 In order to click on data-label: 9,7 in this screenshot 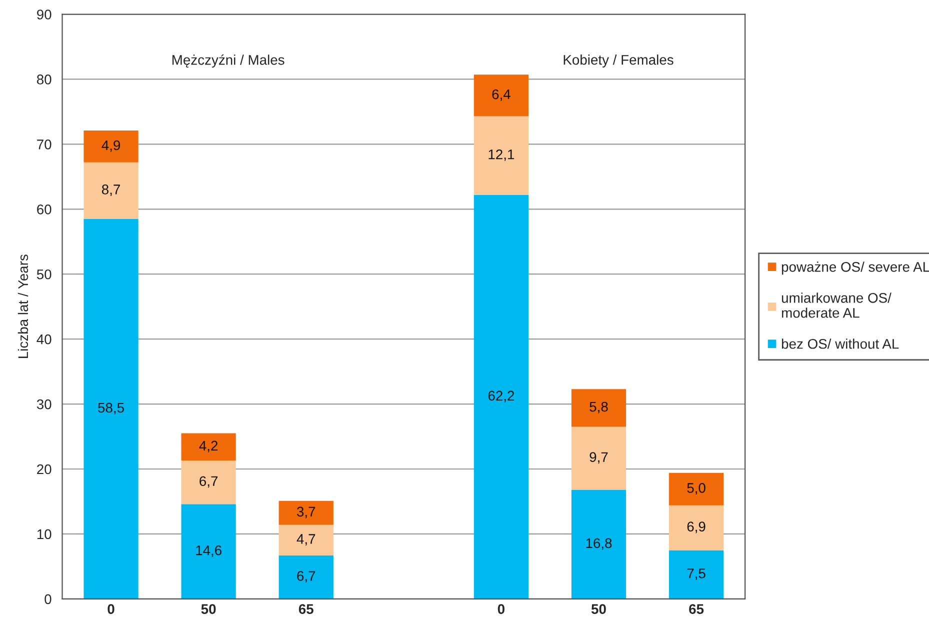, I will do `click(599, 458)`.